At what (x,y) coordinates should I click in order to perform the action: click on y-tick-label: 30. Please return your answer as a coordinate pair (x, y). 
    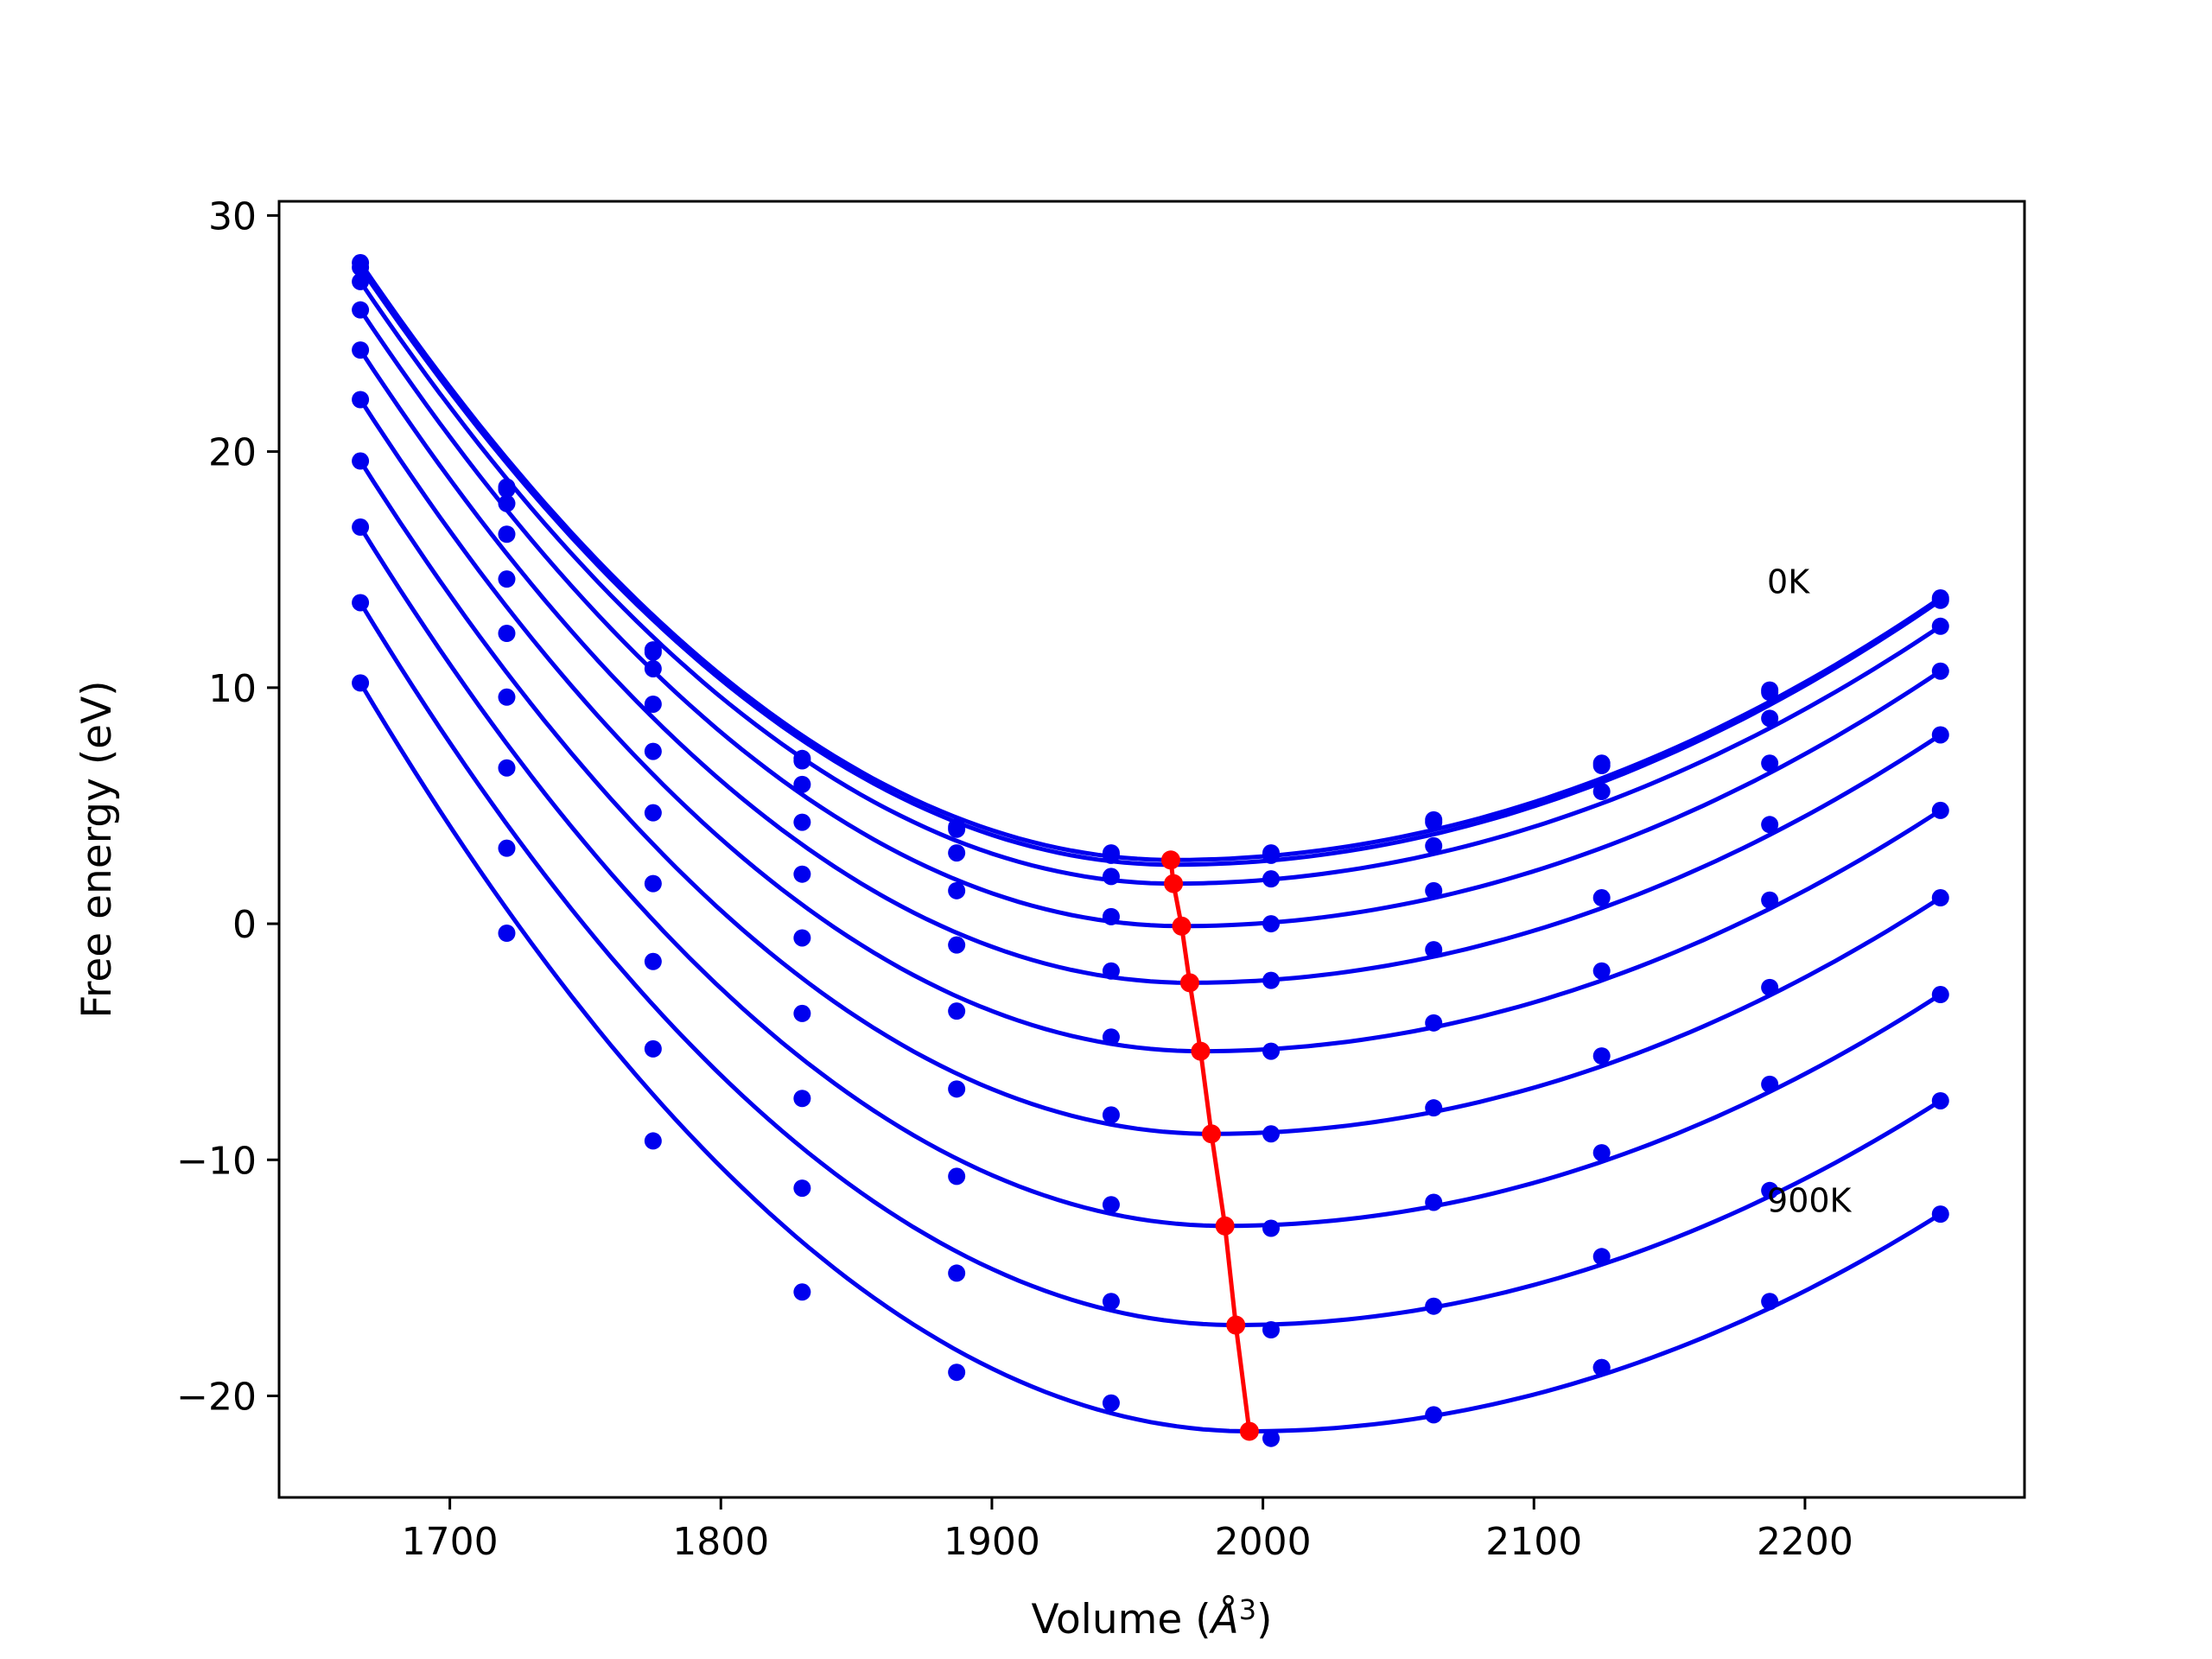
    Looking at the image, I should click on (232, 216).